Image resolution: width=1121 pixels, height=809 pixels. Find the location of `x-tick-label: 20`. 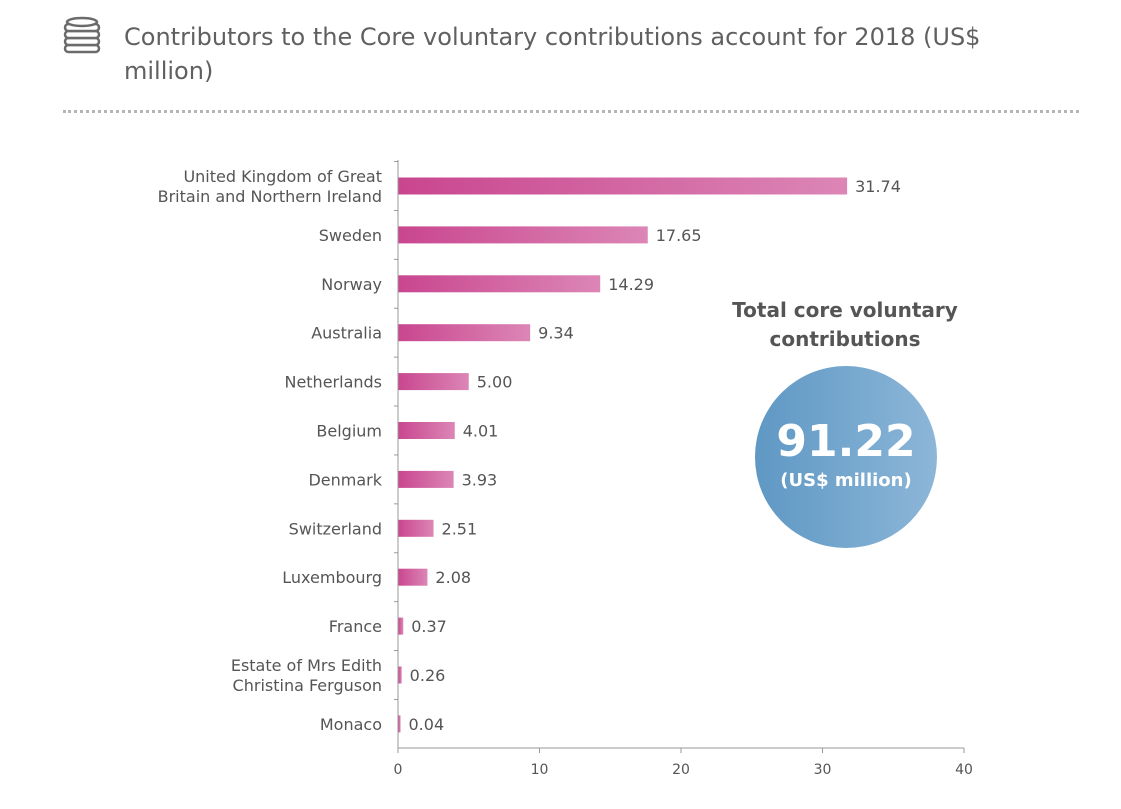

x-tick-label: 20 is located at coordinates (681, 770).